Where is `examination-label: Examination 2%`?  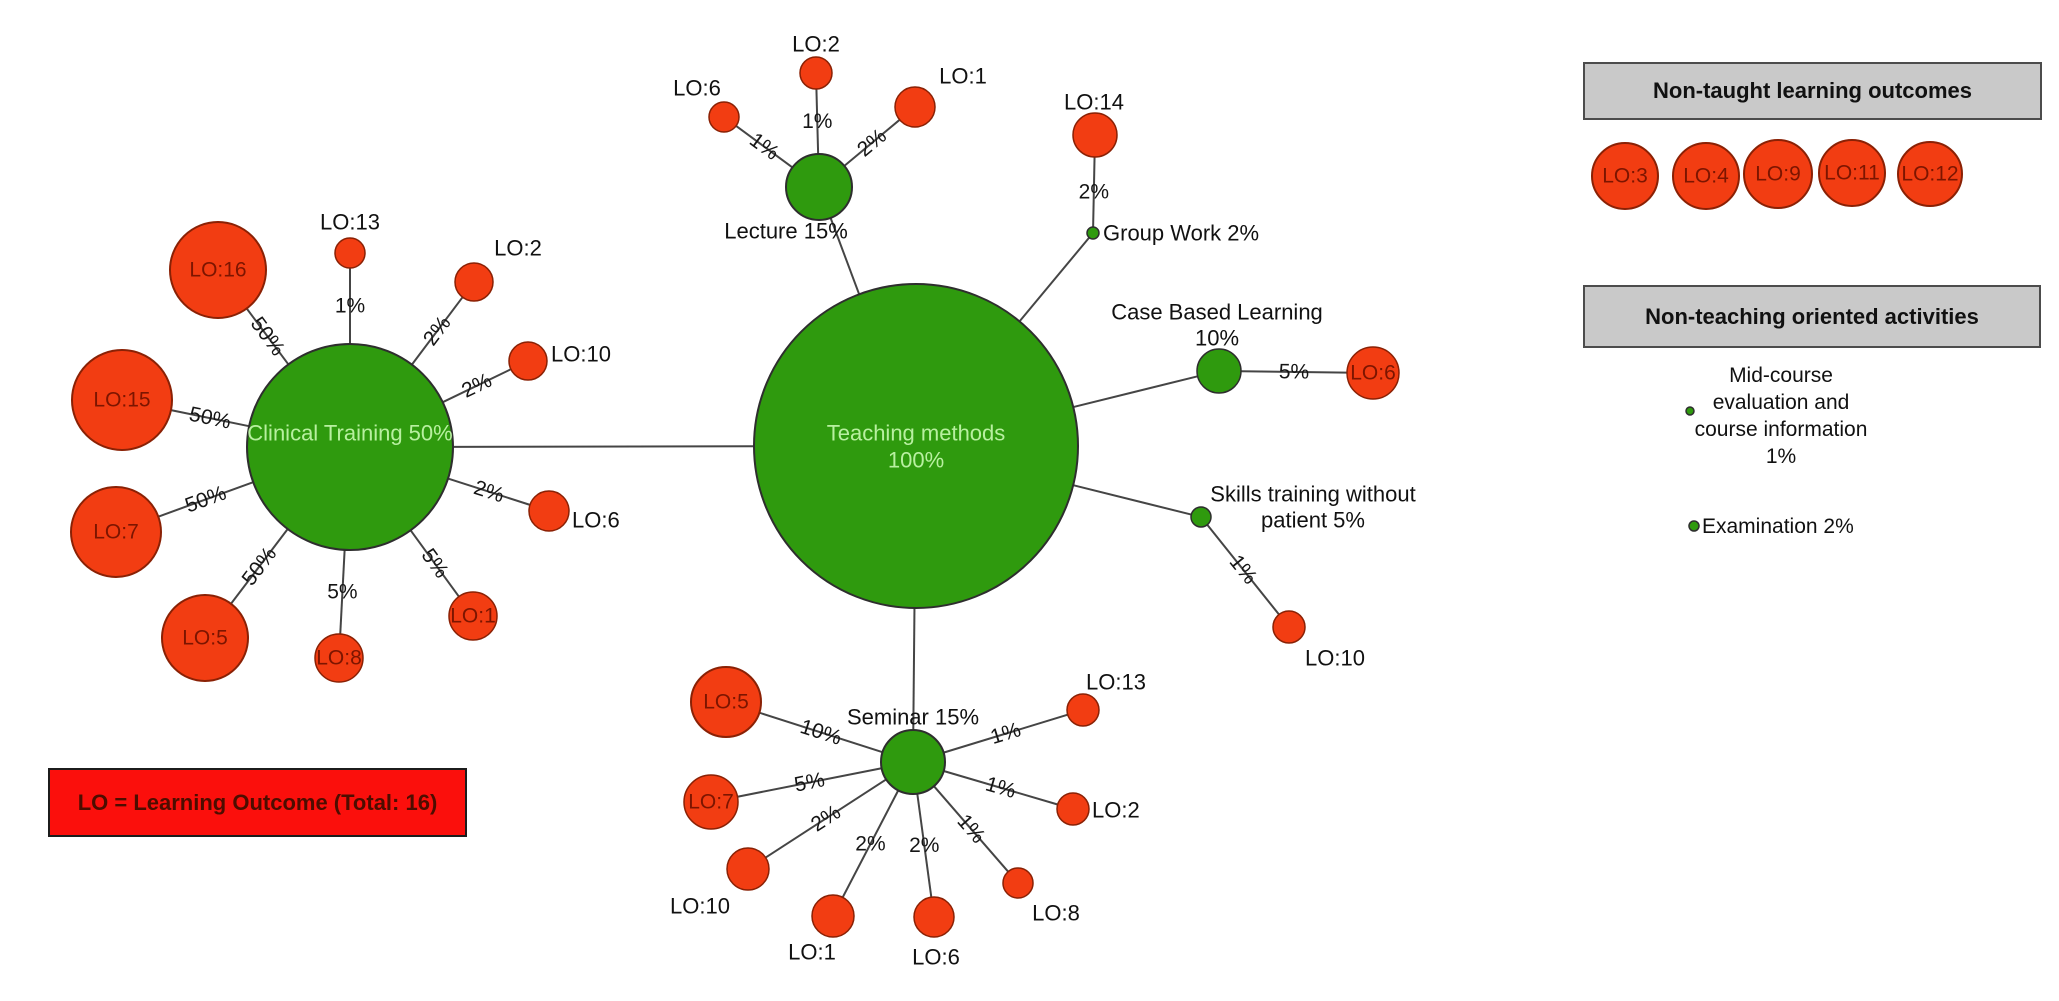
examination-label: Examination 2% is located at coordinates (1778, 526).